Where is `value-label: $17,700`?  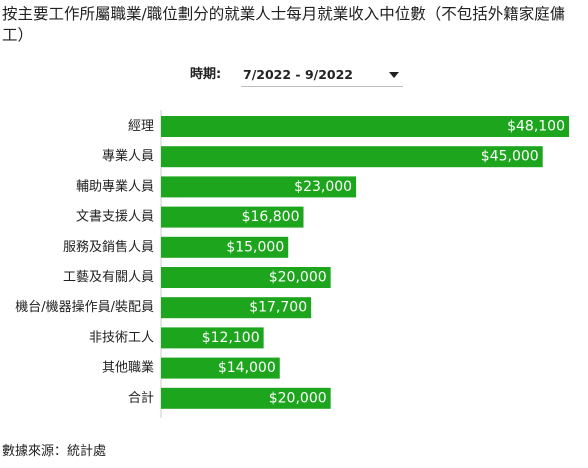
value-label: $17,700 is located at coordinates (278, 308).